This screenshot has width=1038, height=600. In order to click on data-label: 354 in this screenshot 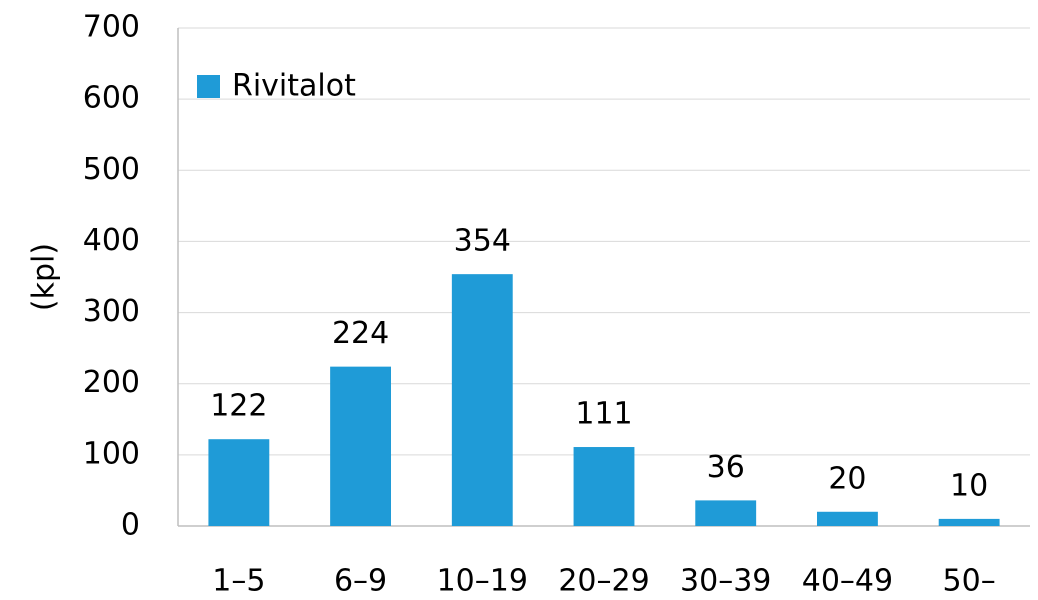, I will do `click(482, 241)`.